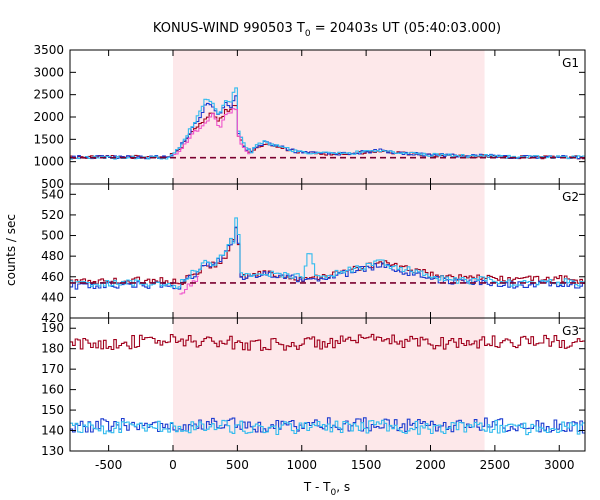 This screenshot has height=500, width=600. What do you see at coordinates (52, 297) in the screenshot?
I see `y-tick-label: 440` at bounding box center [52, 297].